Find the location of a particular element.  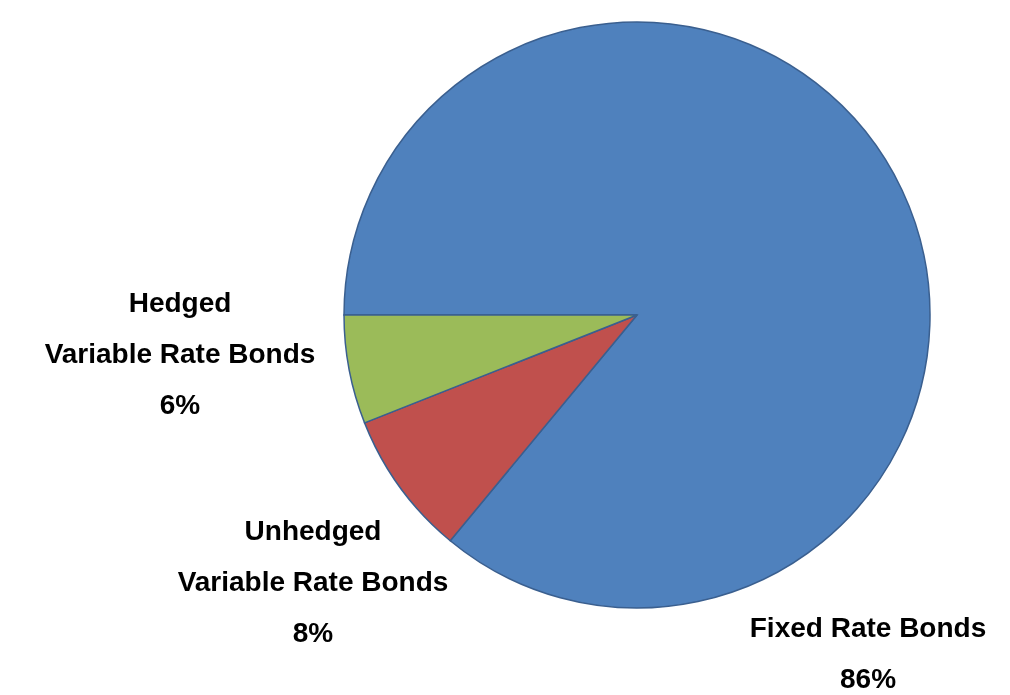

data-label: 8% is located at coordinates (313, 632).